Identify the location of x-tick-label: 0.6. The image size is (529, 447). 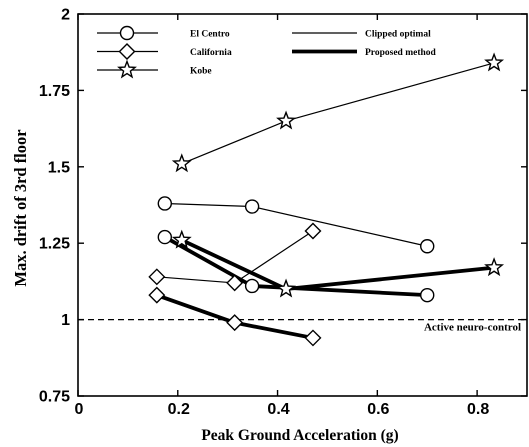
(378, 409).